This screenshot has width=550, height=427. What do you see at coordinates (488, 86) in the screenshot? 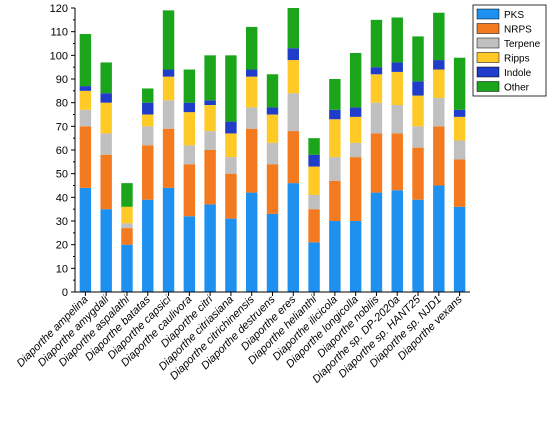
I see `legend-swatch-other` at bounding box center [488, 86].